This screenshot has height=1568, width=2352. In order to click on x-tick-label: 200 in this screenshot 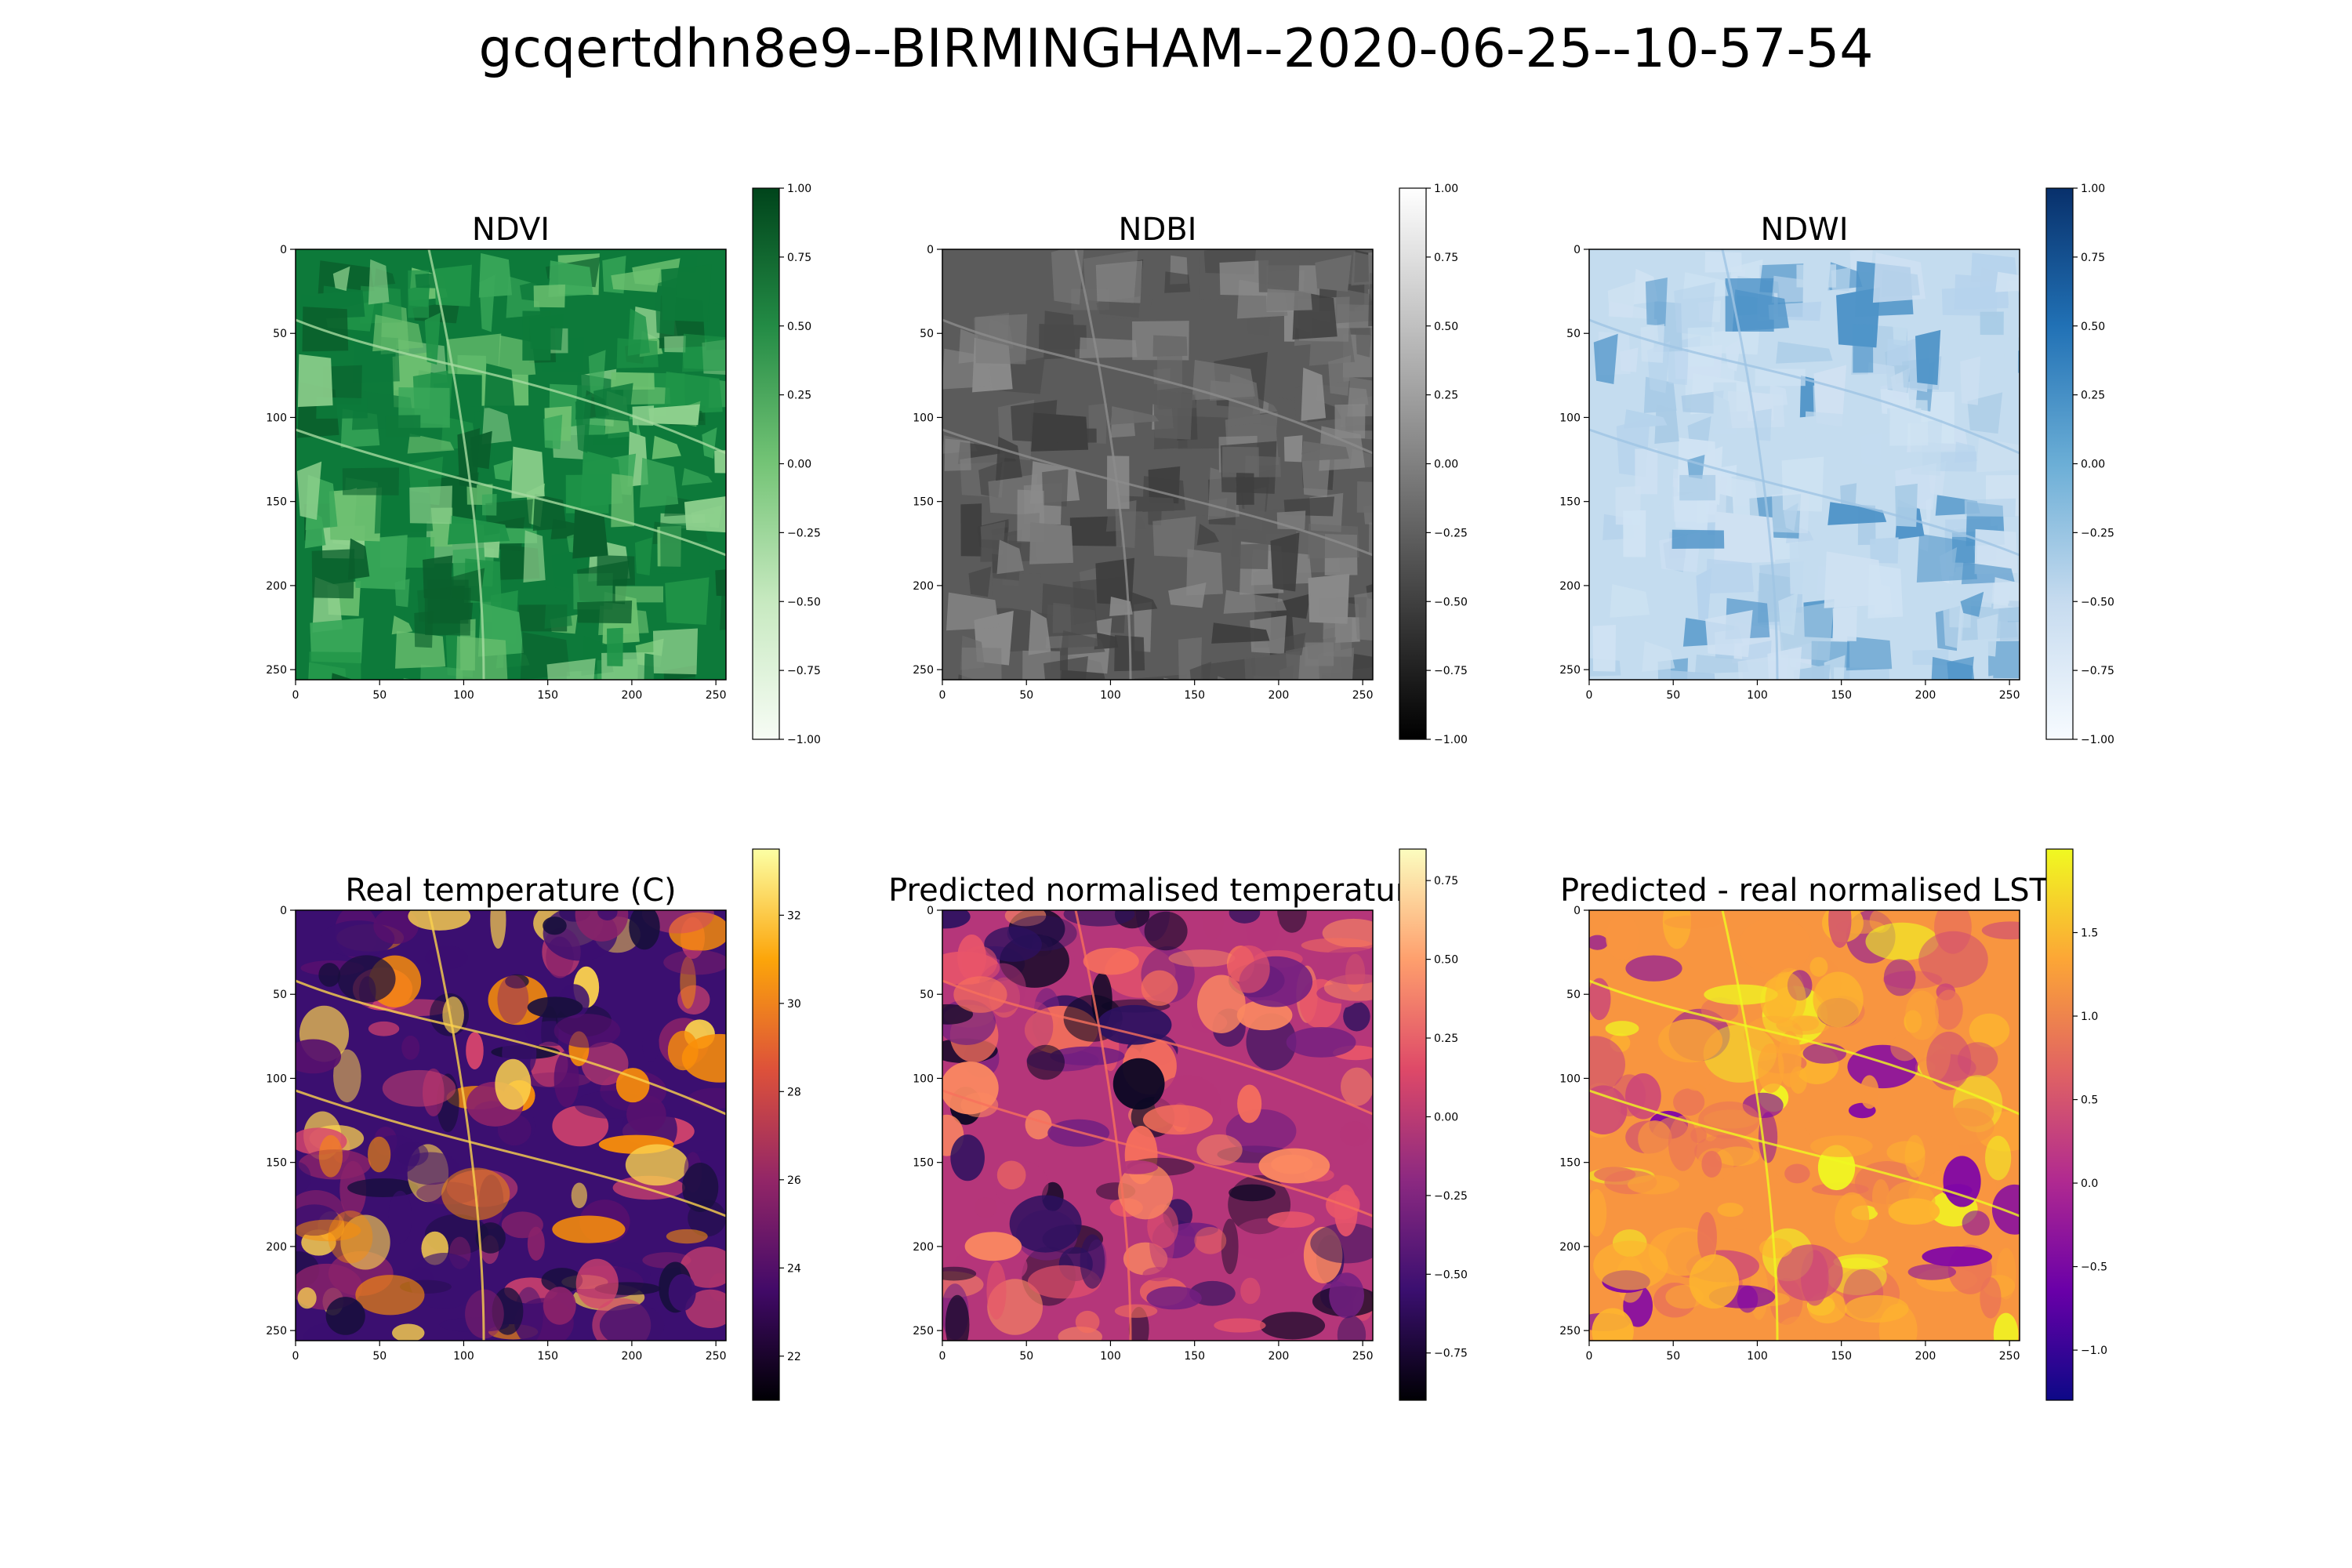, I will do `click(1279, 1356)`.